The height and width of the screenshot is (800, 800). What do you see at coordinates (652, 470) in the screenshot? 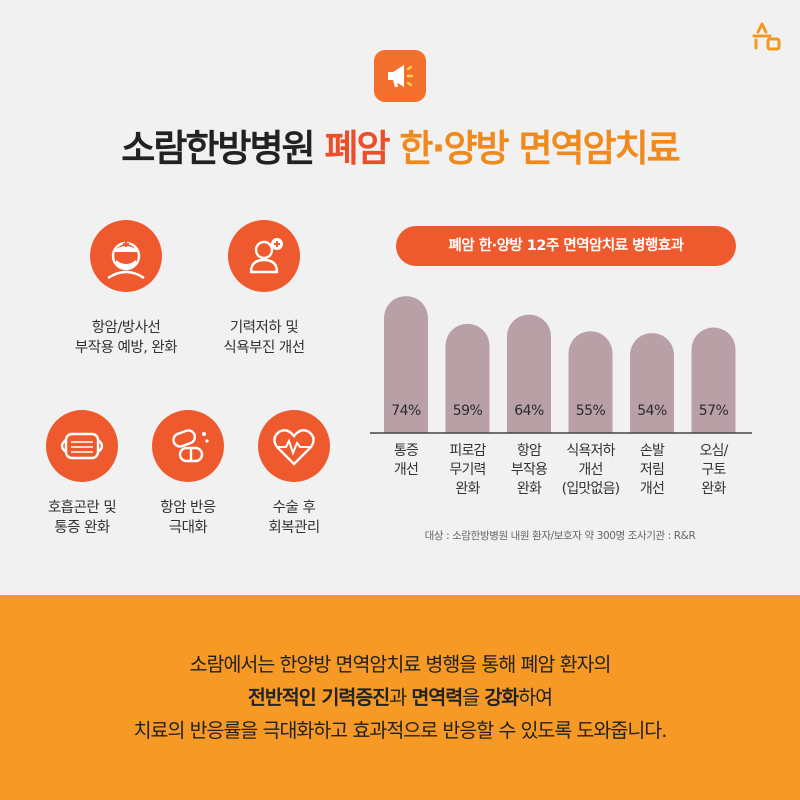
I see `category-label: 손발 저림 개선` at bounding box center [652, 470].